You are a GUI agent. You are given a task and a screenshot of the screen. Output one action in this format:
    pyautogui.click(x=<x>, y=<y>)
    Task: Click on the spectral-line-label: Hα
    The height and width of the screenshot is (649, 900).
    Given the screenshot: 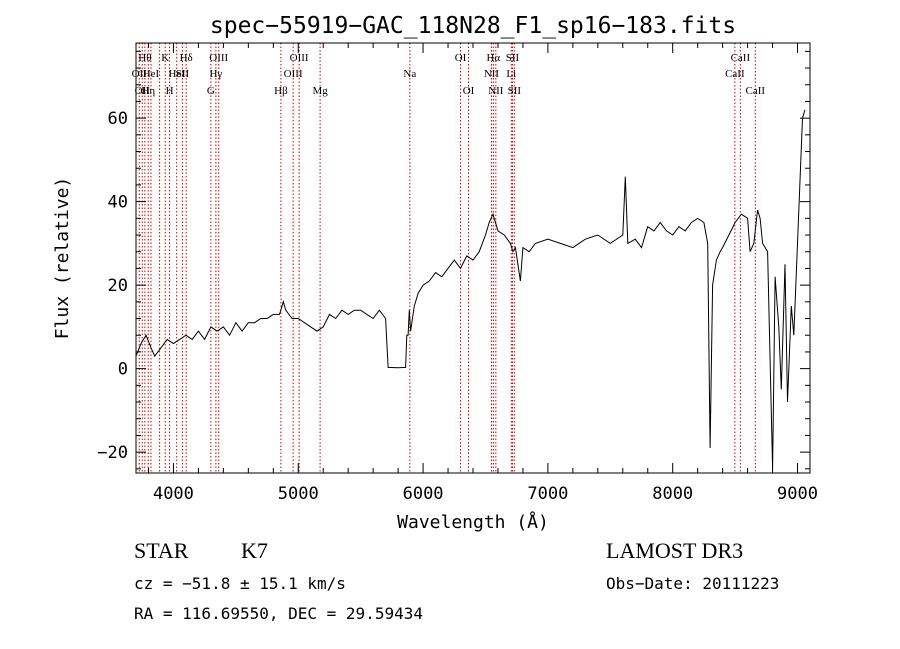 What is the action you would take?
    pyautogui.click(x=493, y=58)
    